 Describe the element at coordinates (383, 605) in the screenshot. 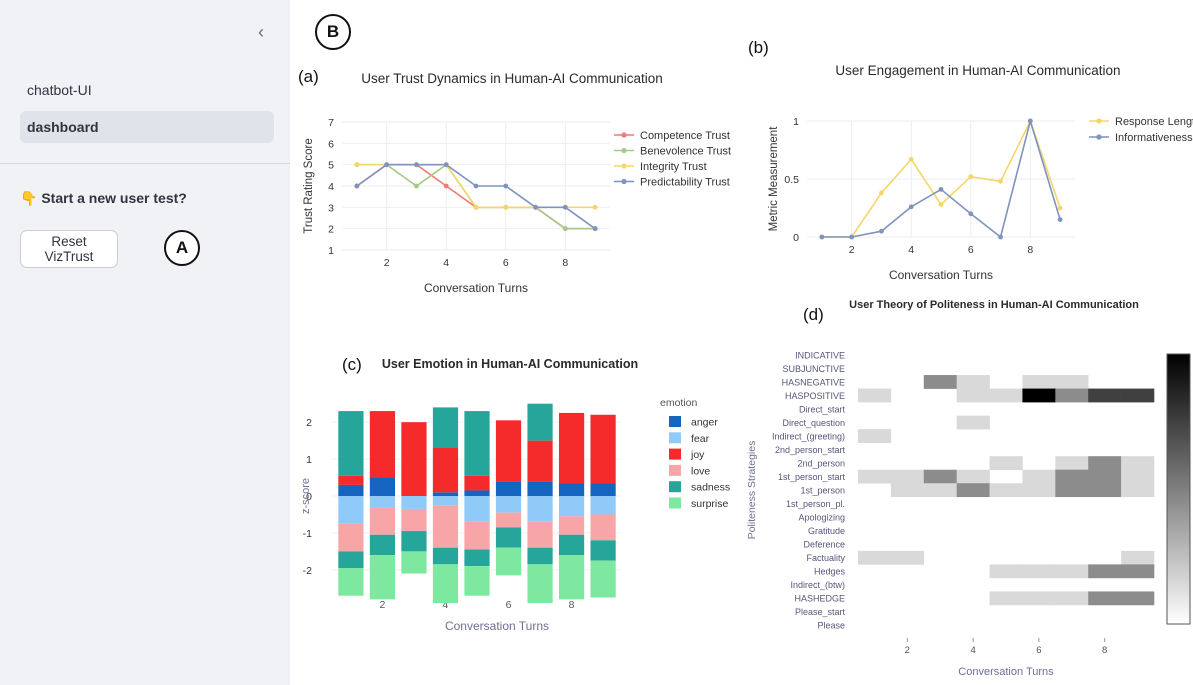

I see `x-tick-label: 2` at that location.